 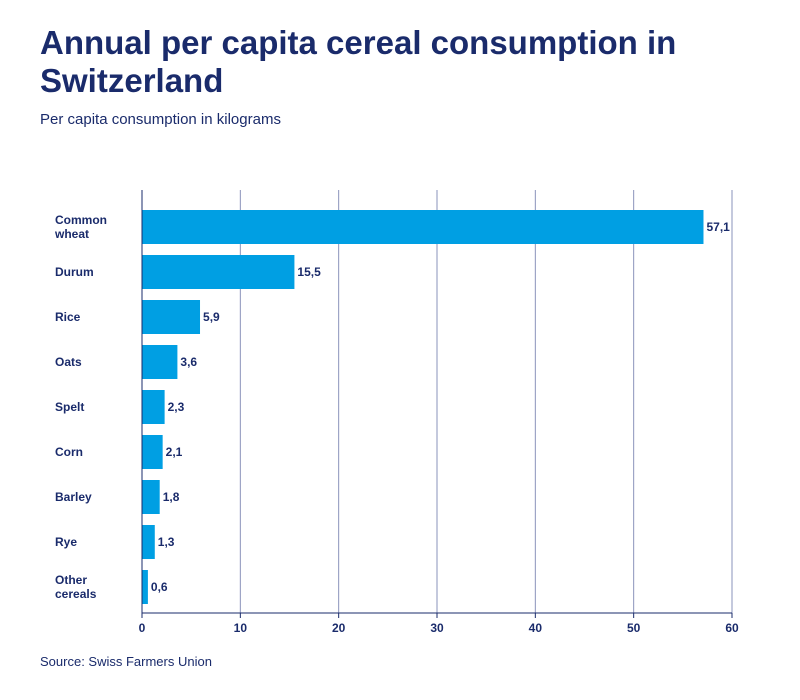 I want to click on category-label: Spelt, so click(x=69, y=407).